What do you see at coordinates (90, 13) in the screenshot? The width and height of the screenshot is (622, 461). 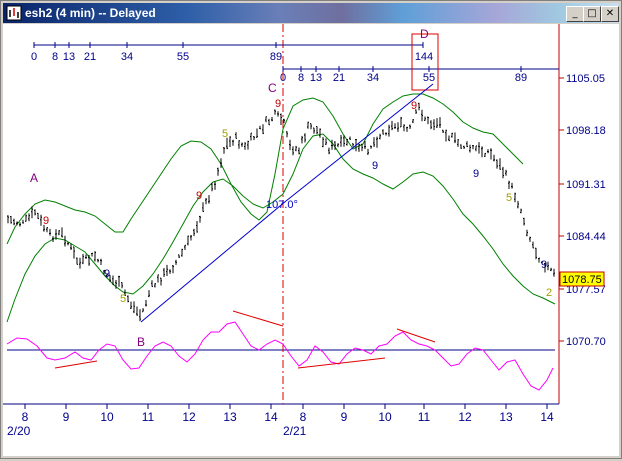 I see `window-title: esh2 (4 min) -- Delayed` at bounding box center [90, 13].